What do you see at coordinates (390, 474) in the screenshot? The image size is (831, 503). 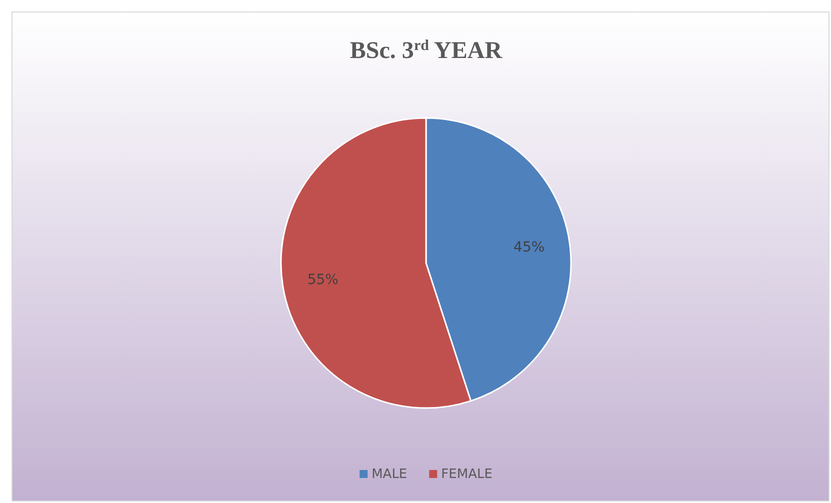 I see `legend-label: MALE` at bounding box center [390, 474].